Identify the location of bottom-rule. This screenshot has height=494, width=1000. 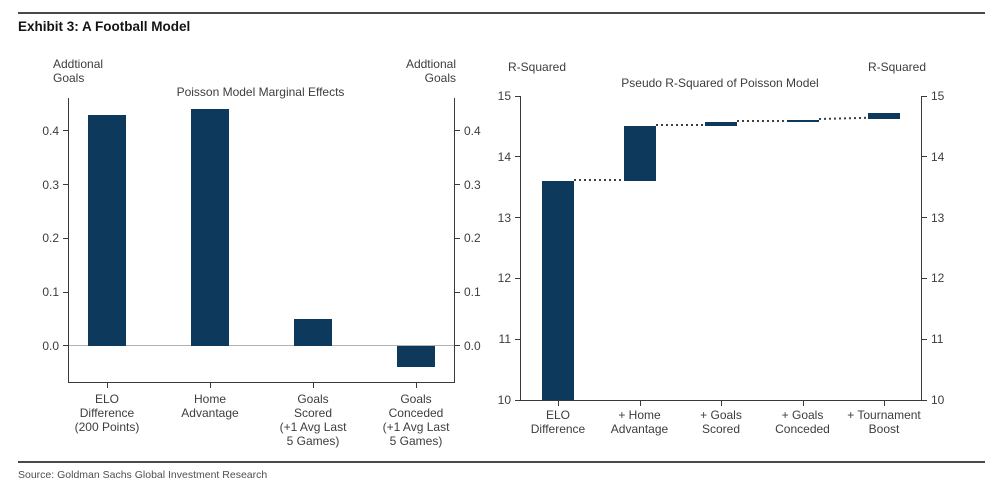
(501, 462).